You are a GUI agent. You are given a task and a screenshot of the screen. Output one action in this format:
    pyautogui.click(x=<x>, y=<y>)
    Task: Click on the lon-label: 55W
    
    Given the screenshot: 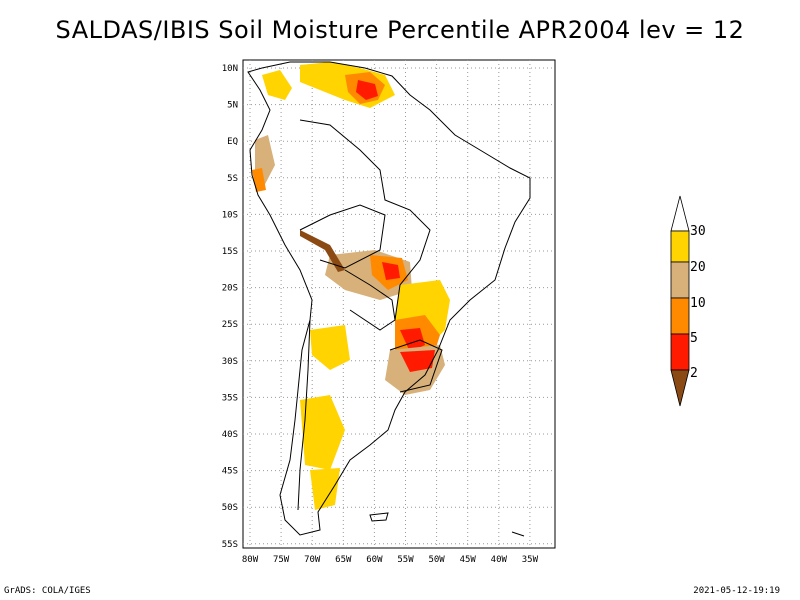 What is the action you would take?
    pyautogui.click(x=405, y=560)
    